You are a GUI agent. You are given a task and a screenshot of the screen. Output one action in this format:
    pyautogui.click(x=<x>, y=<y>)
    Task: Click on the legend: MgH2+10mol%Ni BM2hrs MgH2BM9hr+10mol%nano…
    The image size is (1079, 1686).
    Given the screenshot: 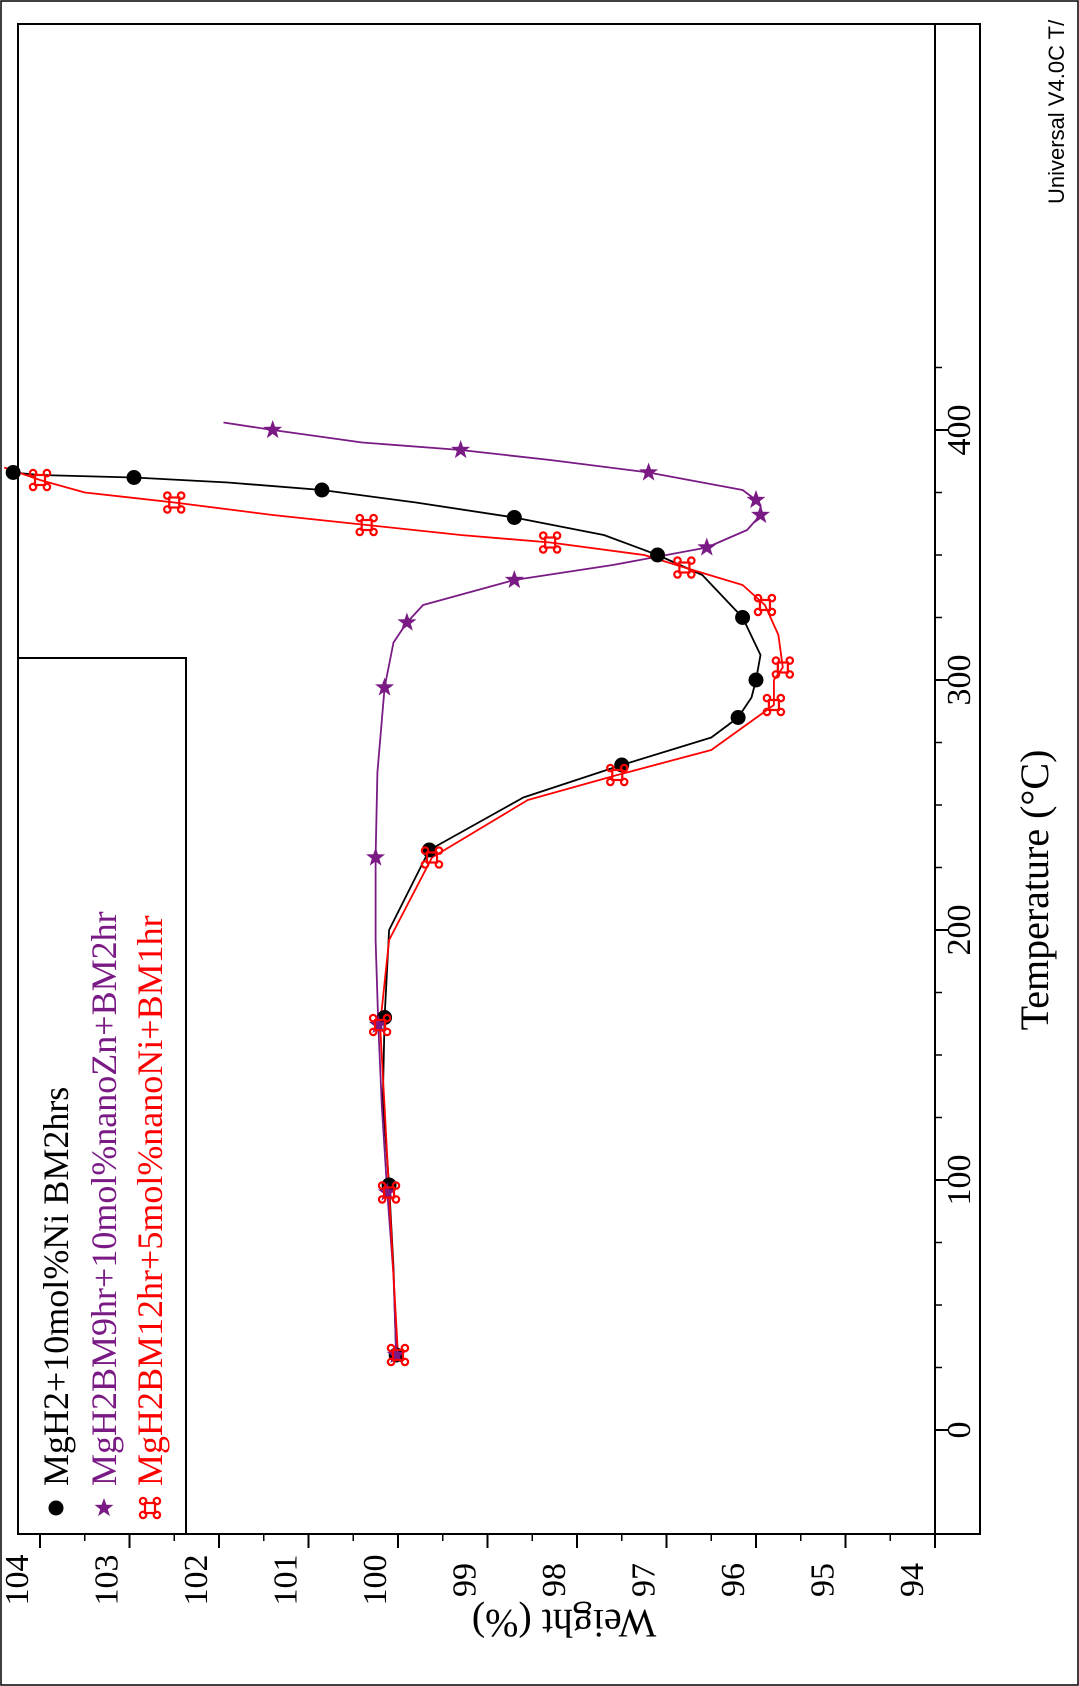 What is the action you would take?
    pyautogui.click(x=102, y=1096)
    